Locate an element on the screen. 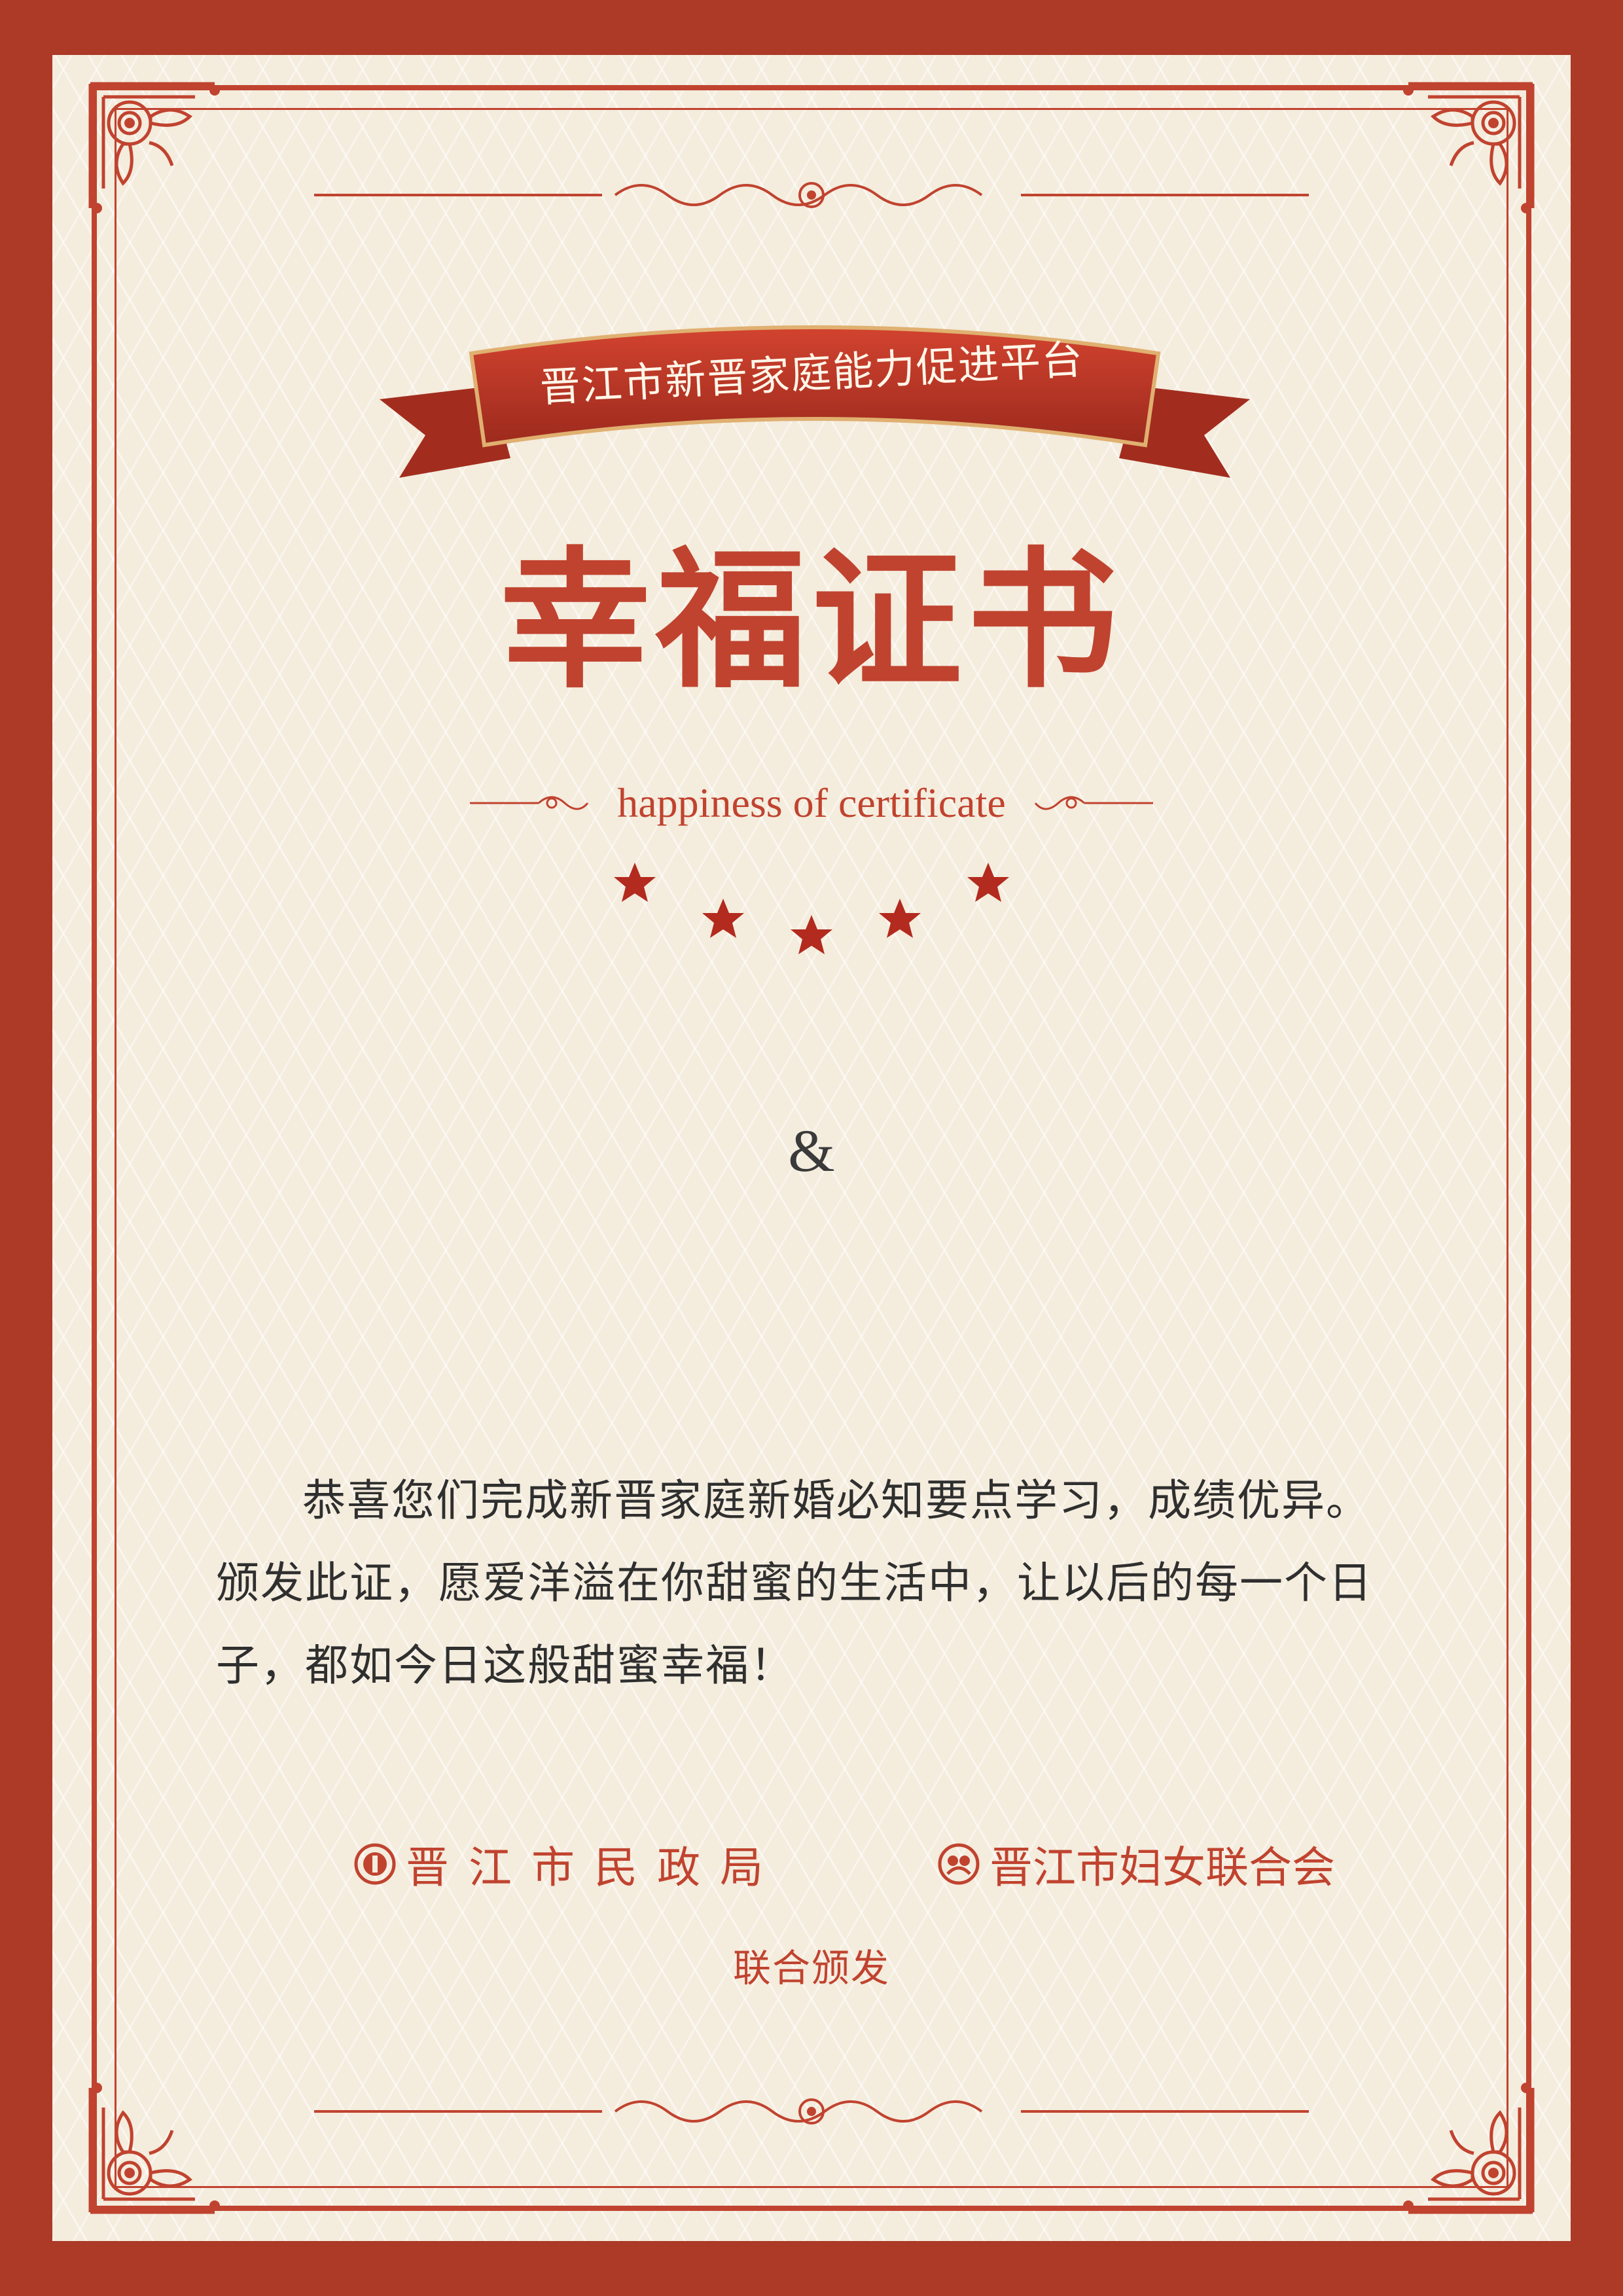 This screenshot has height=2296, width=1623. certificate-subtitle: happiness of certificate is located at coordinates (811, 803).